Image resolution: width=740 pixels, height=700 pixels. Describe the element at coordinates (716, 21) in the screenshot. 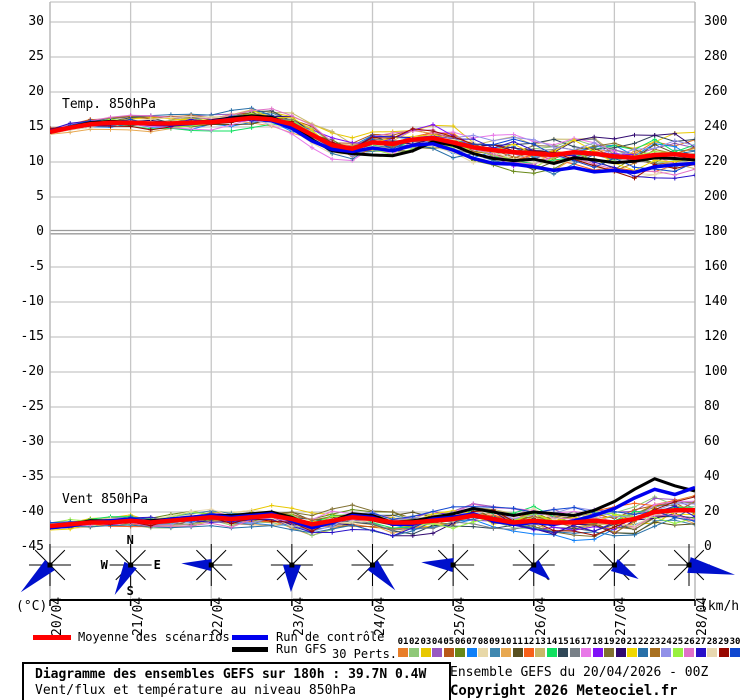

I see `right-axis-tick-label: 300` at that location.